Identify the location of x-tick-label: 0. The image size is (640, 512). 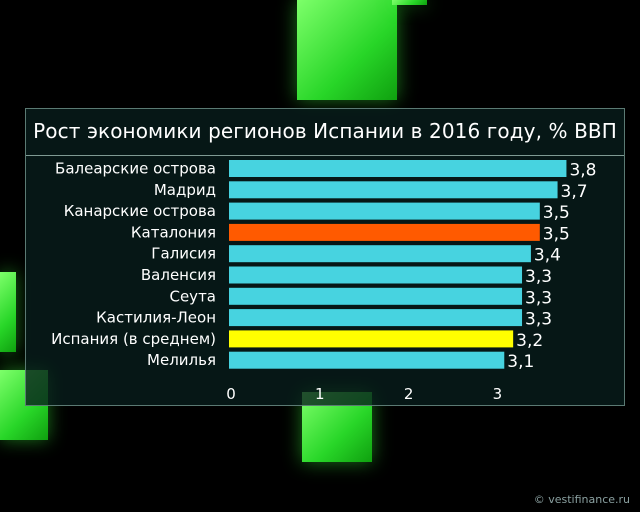
(231, 394).